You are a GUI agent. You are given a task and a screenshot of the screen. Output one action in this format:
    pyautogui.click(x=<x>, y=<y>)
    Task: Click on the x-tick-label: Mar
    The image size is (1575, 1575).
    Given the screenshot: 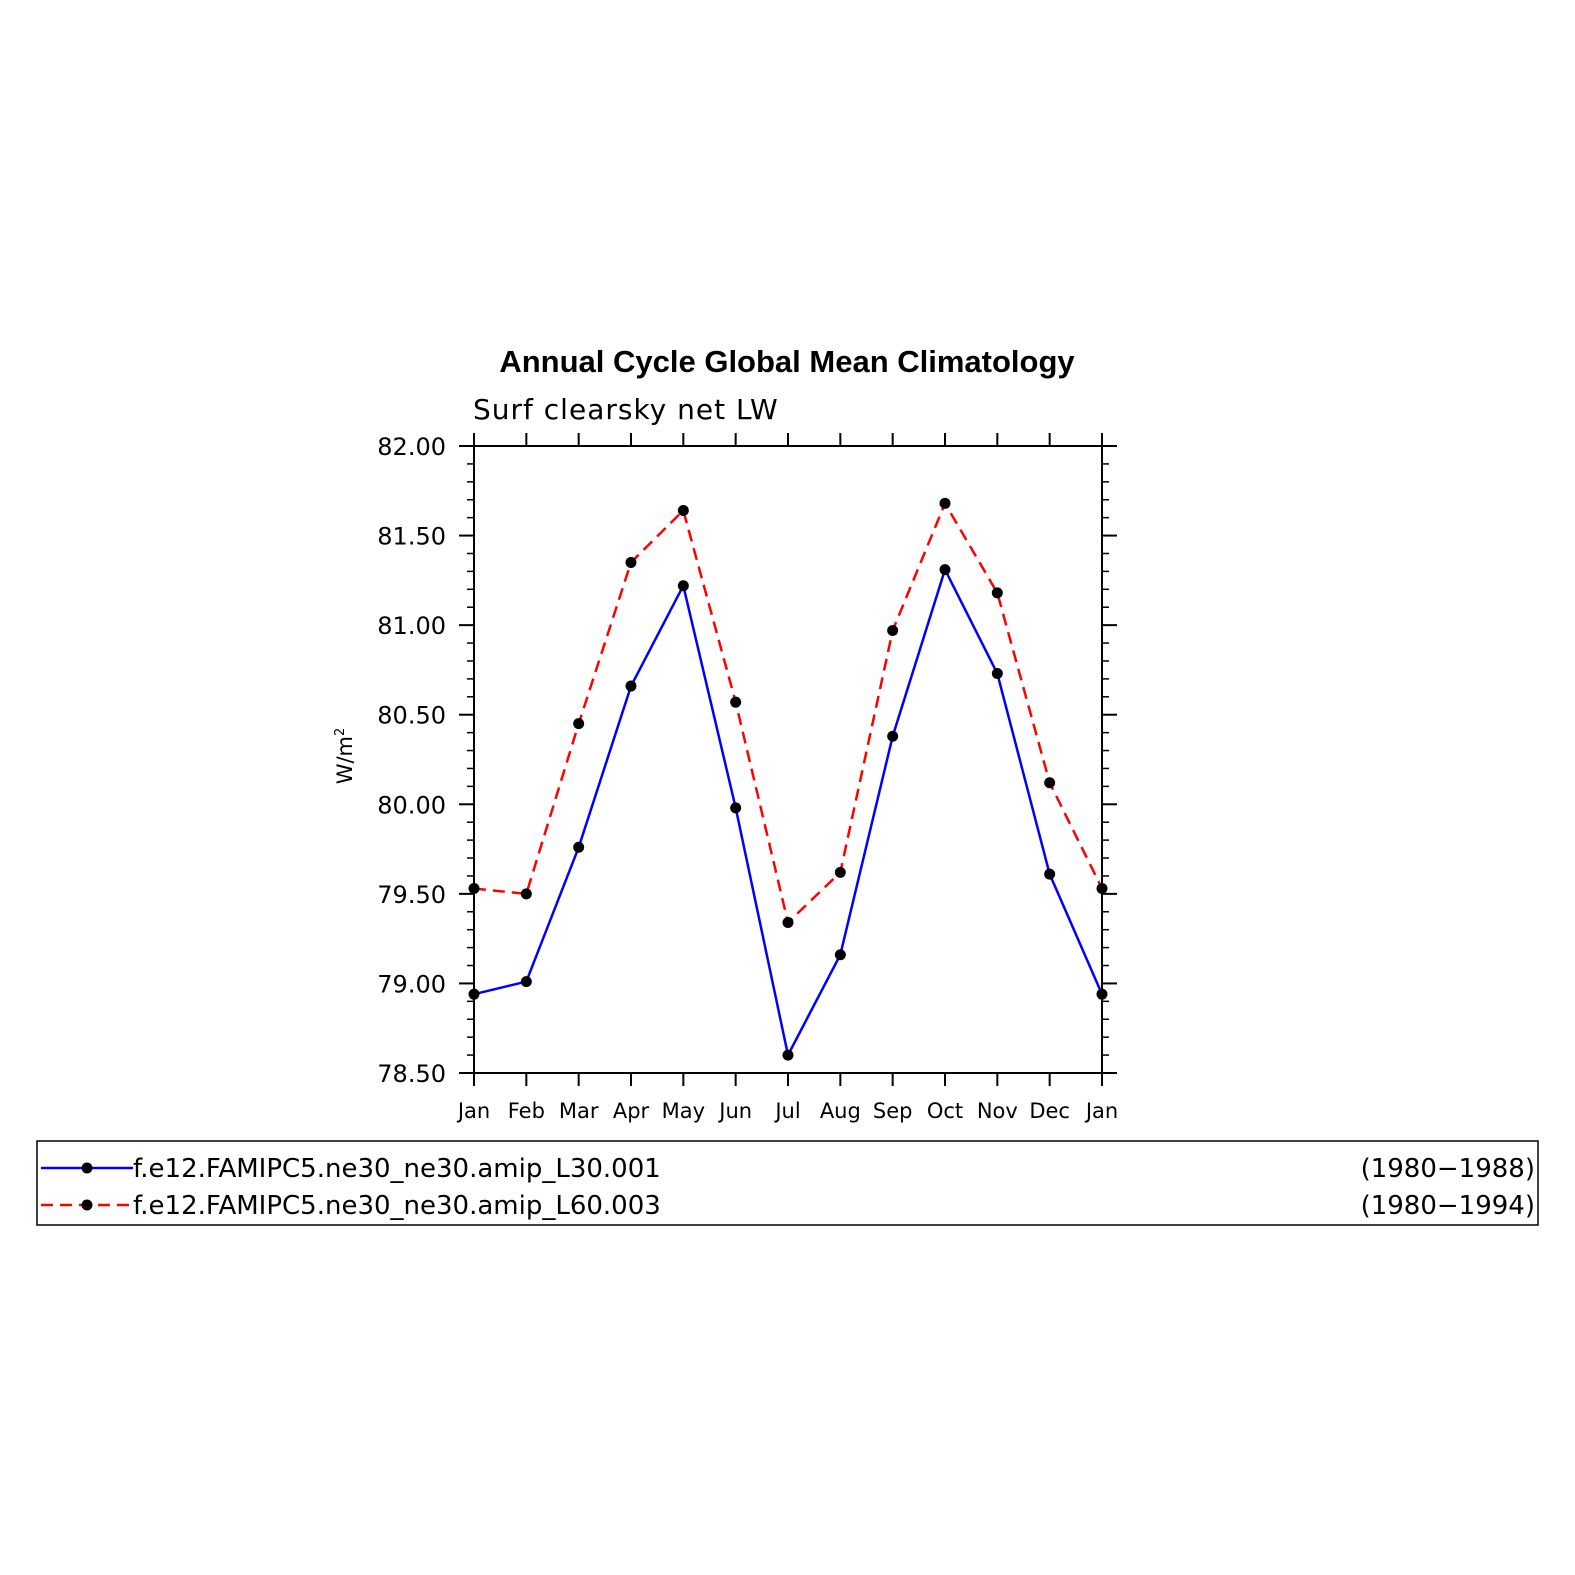 What is the action you would take?
    pyautogui.click(x=579, y=1111)
    